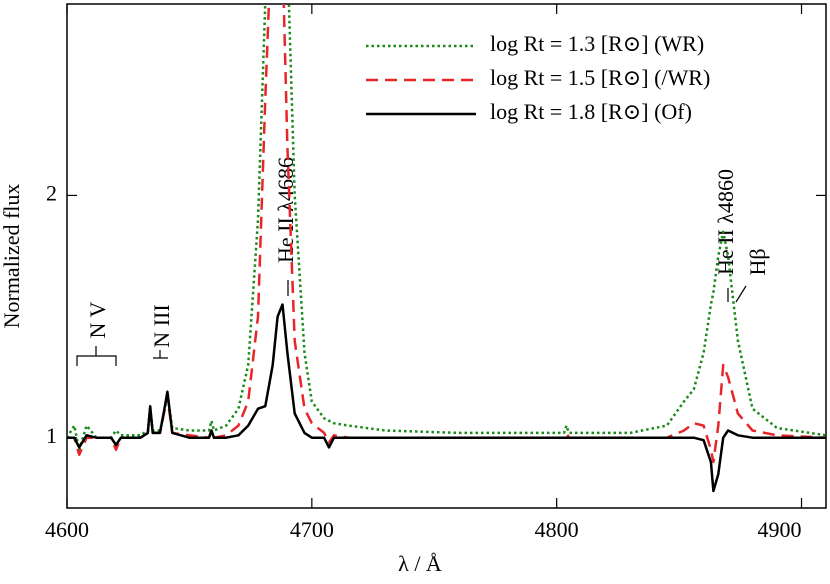 Image resolution: width=830 pixels, height=584 pixels. I want to click on y-tick-label: 1, so click(51, 435).